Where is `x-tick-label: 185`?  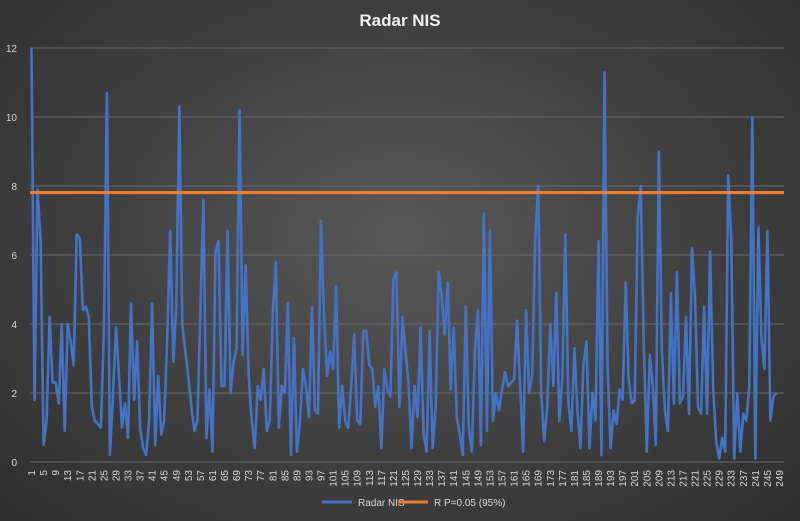 x-tick-label: 185 is located at coordinates (587, 478).